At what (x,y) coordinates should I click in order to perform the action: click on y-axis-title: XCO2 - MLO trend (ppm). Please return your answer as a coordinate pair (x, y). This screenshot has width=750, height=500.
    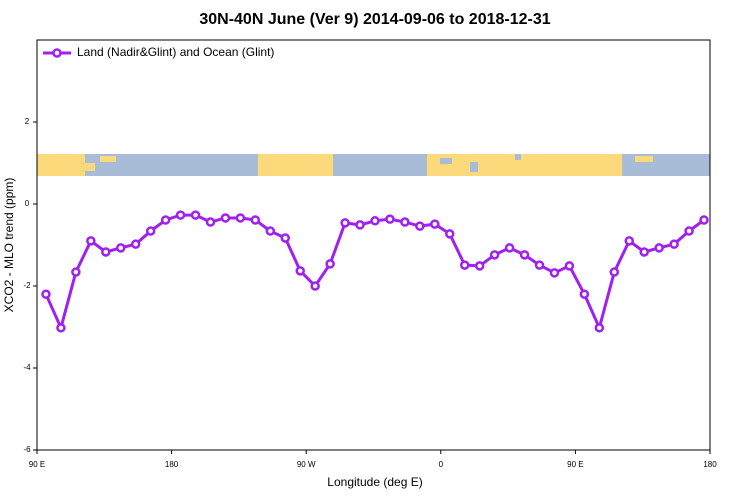
    Looking at the image, I should click on (9, 245).